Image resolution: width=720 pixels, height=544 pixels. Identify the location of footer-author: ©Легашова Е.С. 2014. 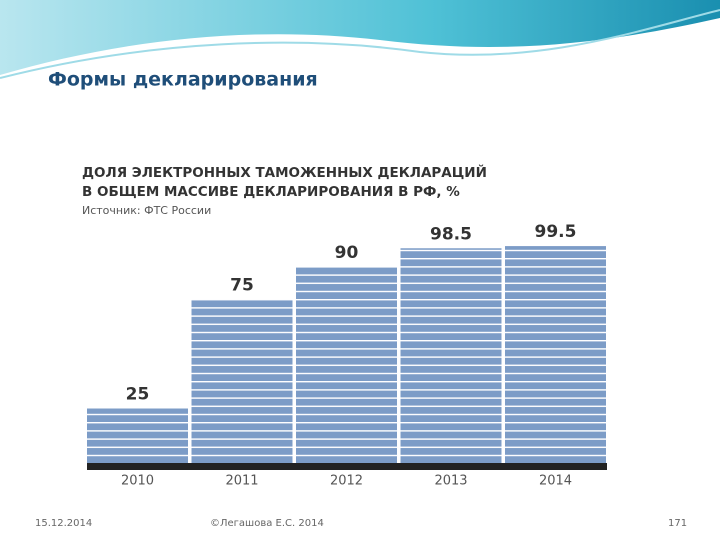
(267, 523).